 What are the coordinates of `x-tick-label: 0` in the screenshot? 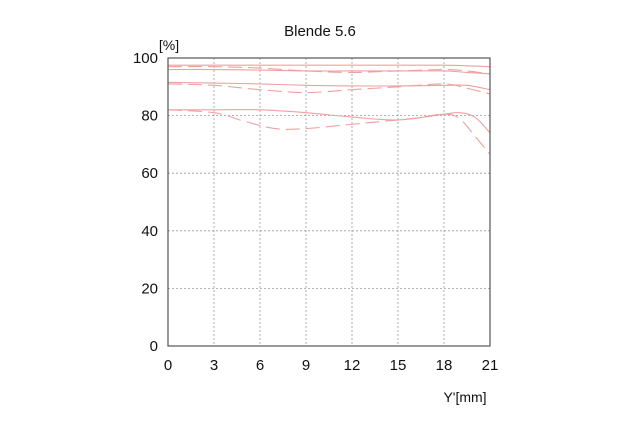 It's located at (168, 365).